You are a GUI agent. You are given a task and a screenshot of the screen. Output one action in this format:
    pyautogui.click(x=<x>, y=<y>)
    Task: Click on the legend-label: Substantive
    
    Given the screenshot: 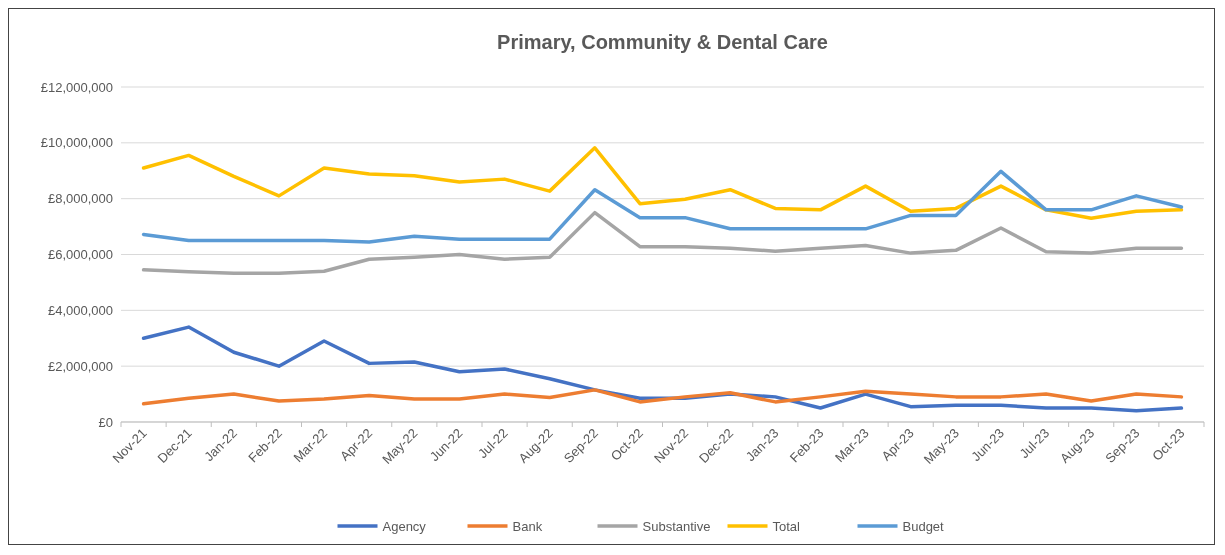 What is the action you would take?
    pyautogui.click(x=676, y=526)
    